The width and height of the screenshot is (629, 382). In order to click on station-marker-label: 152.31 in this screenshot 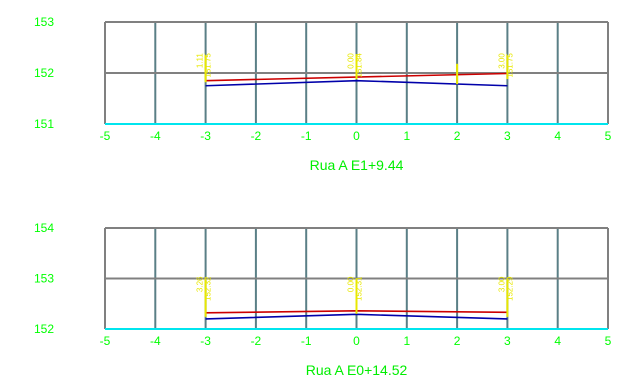, I will do `click(359, 288)`.